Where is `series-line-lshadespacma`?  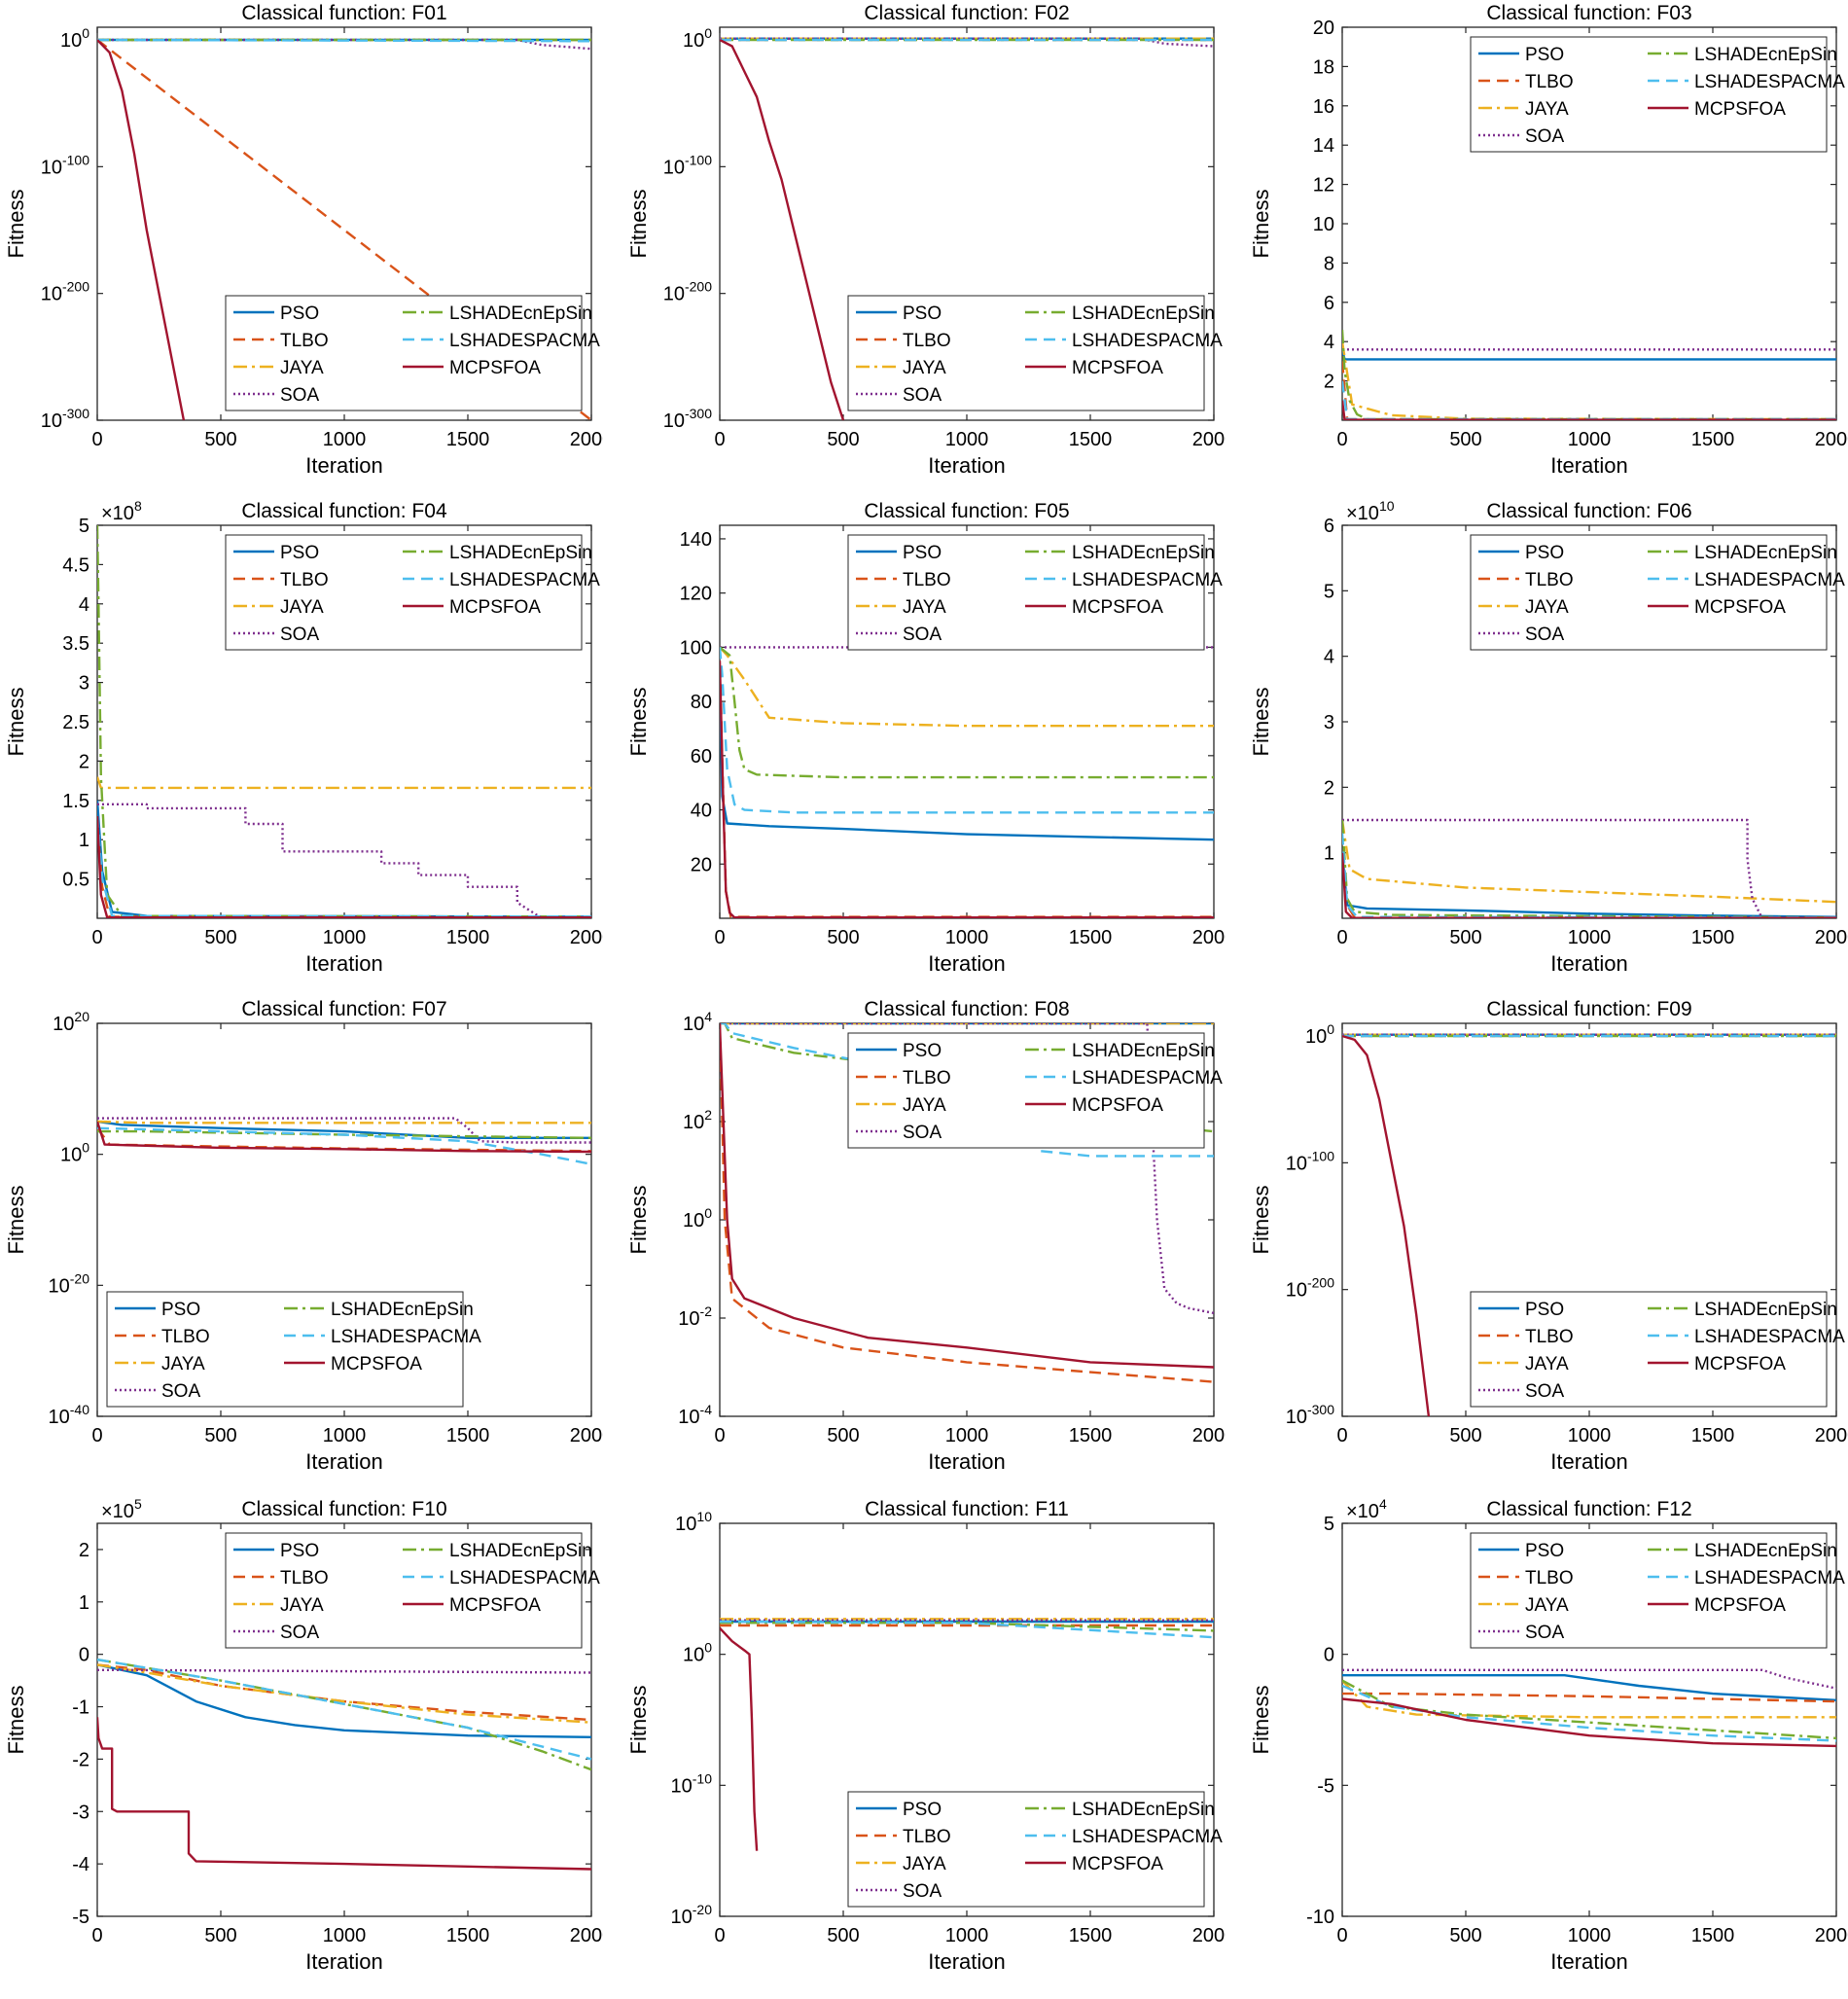
series-line-lshadespacma is located at coordinates (967, 730).